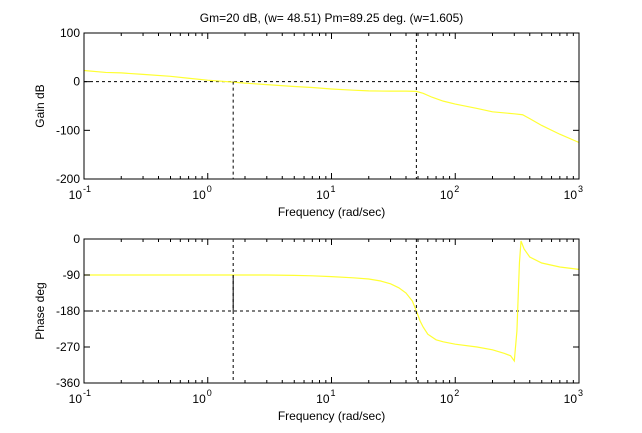 The width and height of the screenshot is (642, 433). Describe the element at coordinates (209, 393) in the screenshot. I see `phase-x-tick-exponent-1: 0` at that location.